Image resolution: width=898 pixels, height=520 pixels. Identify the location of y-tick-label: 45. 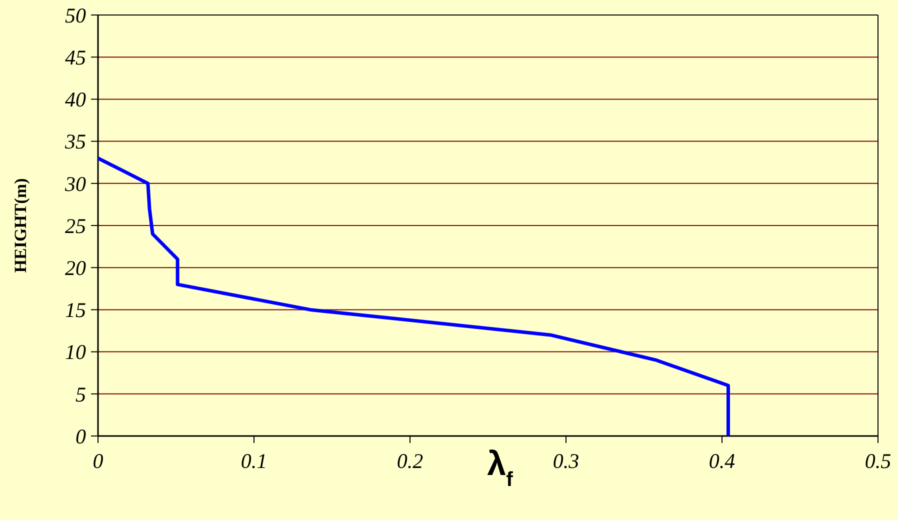
(75, 57).